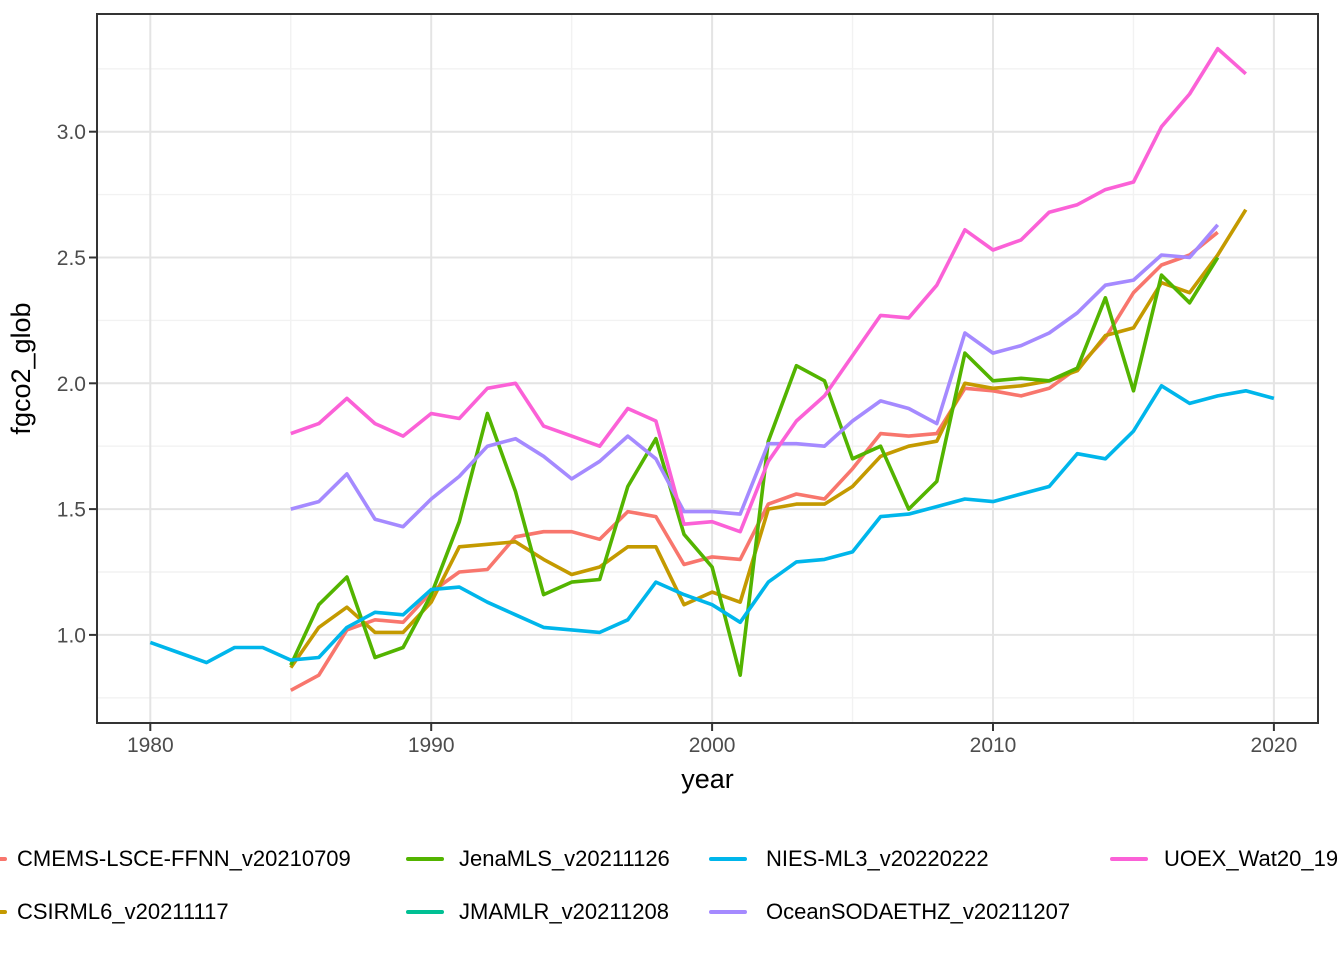 The image size is (1344, 960). I want to click on legend-key-jenamls, so click(425, 859).